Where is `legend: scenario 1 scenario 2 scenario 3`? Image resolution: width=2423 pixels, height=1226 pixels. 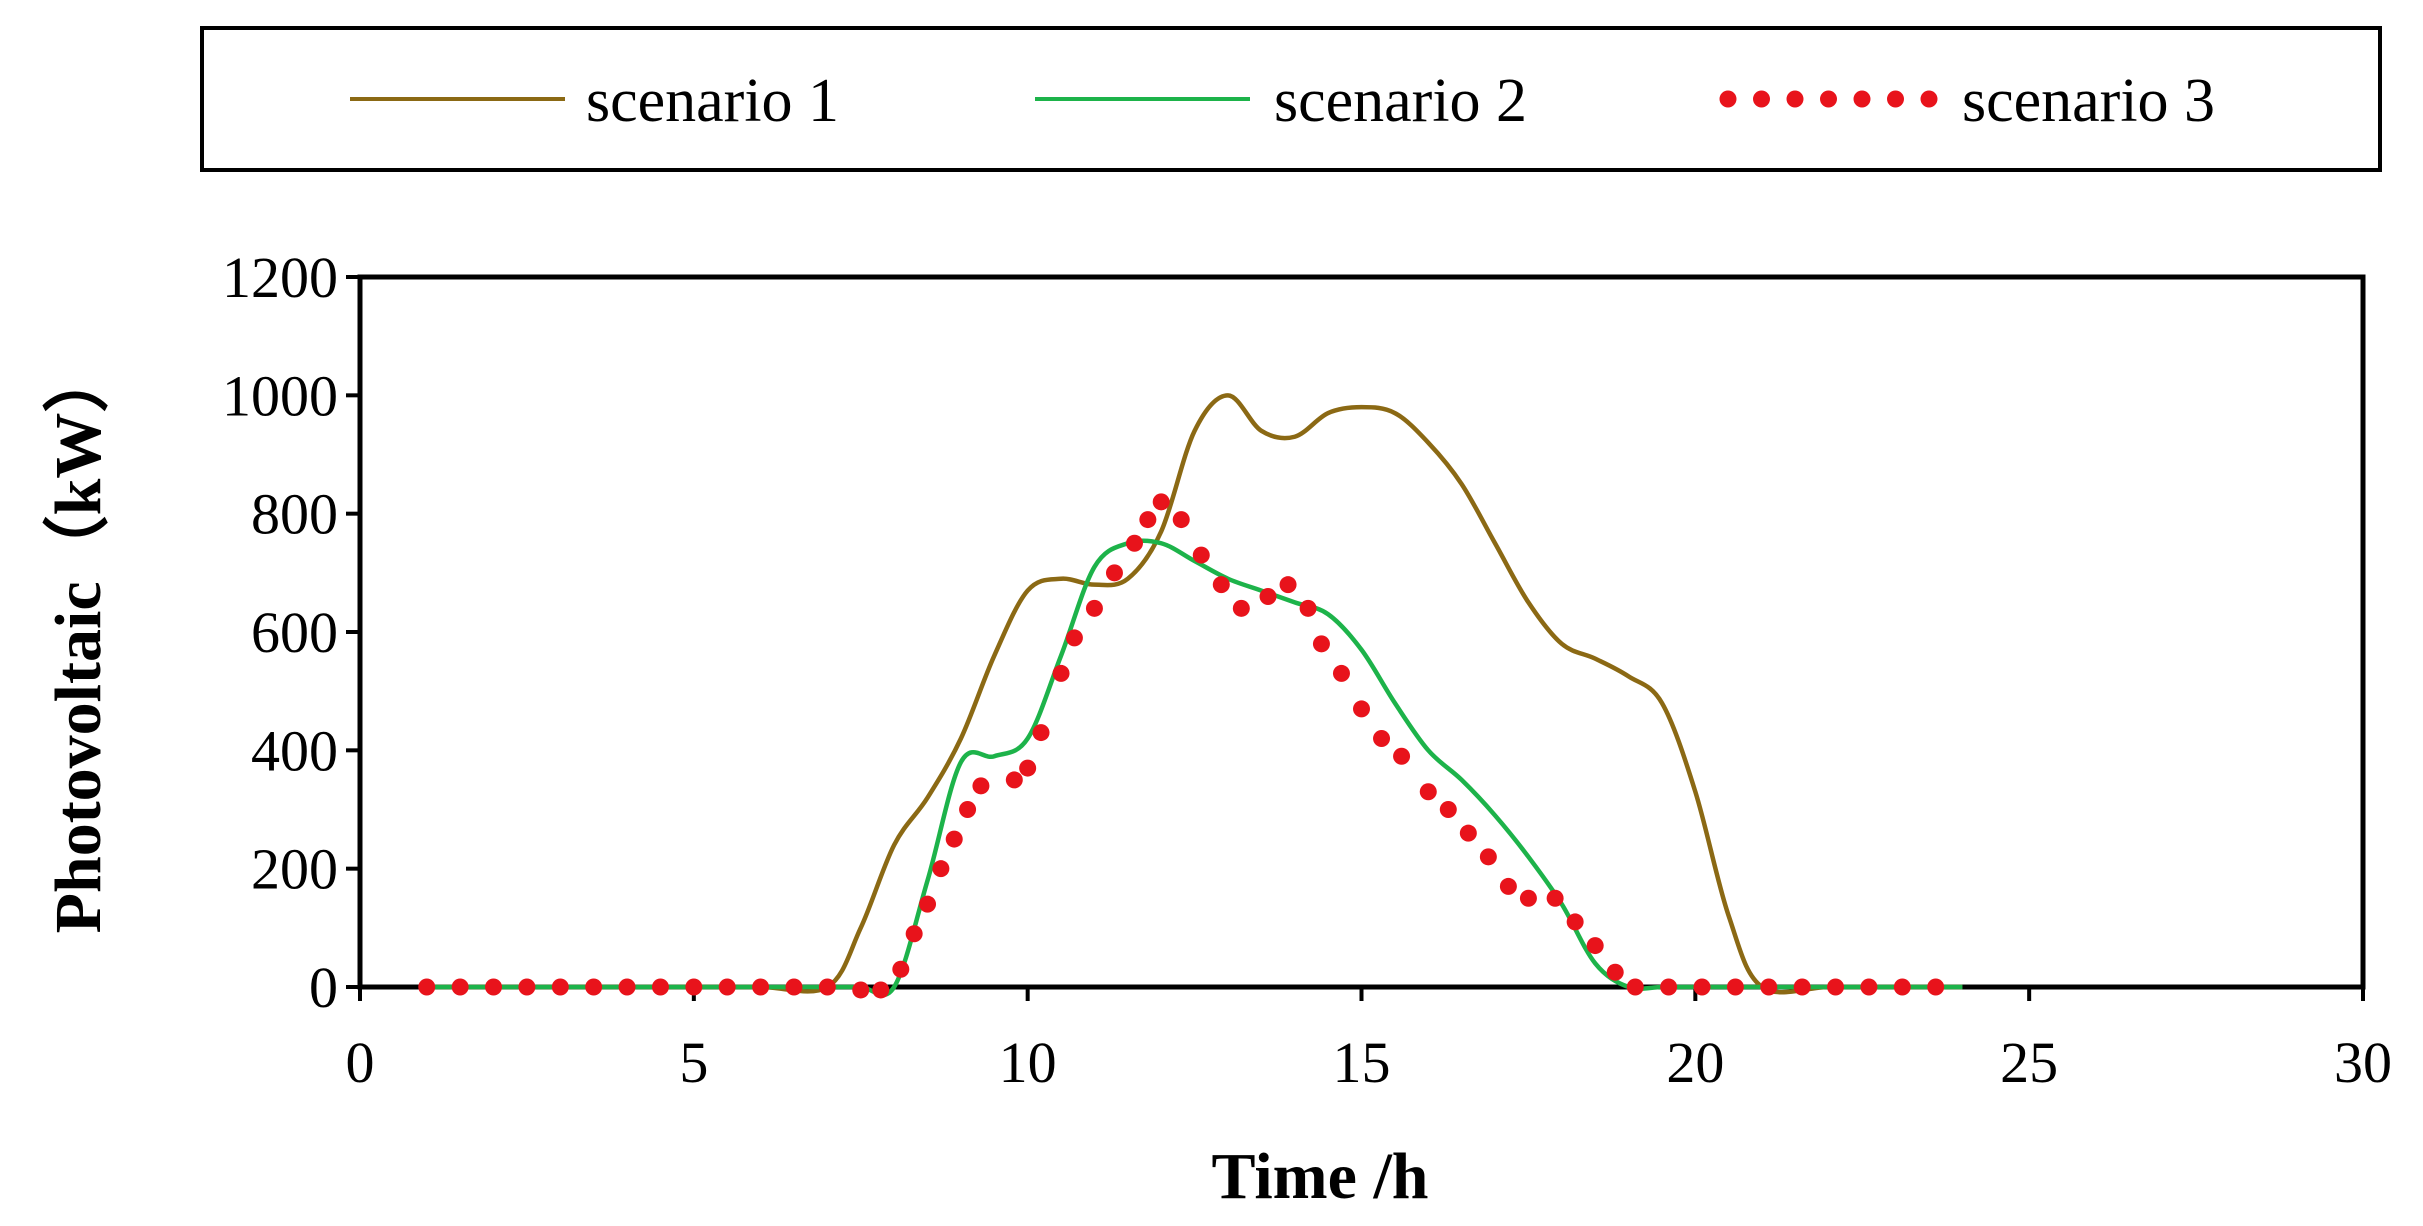
legend: scenario 1 scenario 2 scenario 3 is located at coordinates (1291, 99).